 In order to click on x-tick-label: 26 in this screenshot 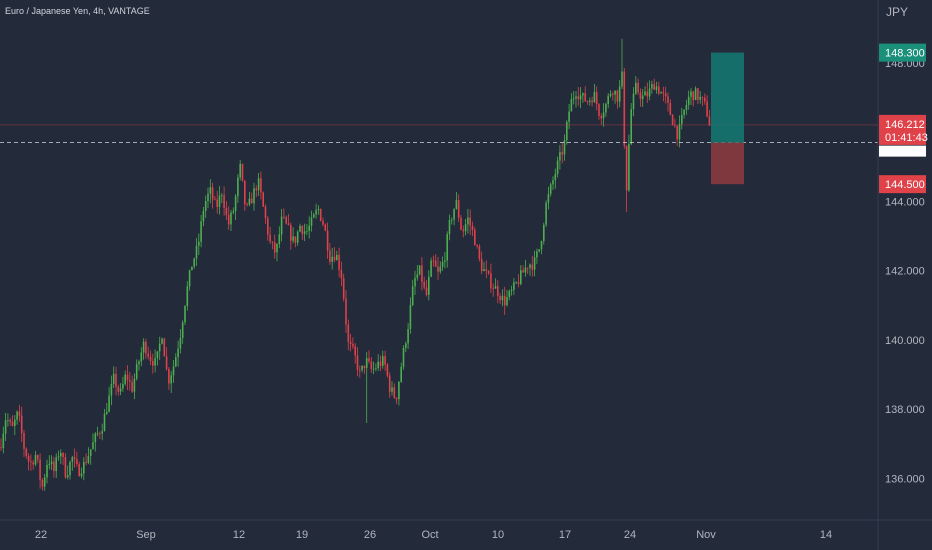, I will do `click(370, 535)`.